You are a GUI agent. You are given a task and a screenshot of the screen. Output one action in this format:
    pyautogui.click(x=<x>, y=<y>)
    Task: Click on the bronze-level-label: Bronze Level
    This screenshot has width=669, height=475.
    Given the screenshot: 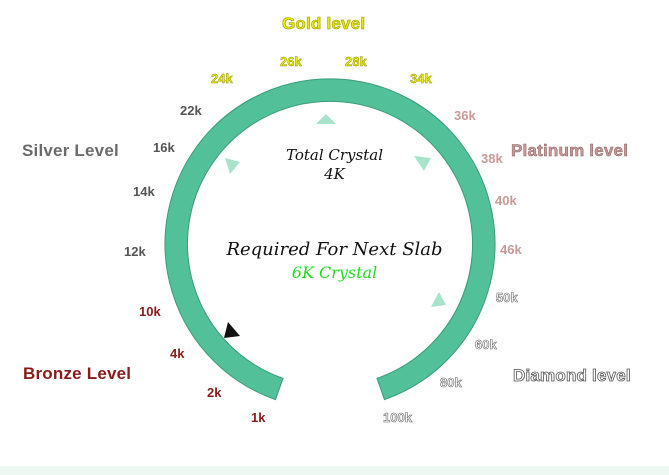 What is the action you would take?
    pyautogui.click(x=77, y=373)
    